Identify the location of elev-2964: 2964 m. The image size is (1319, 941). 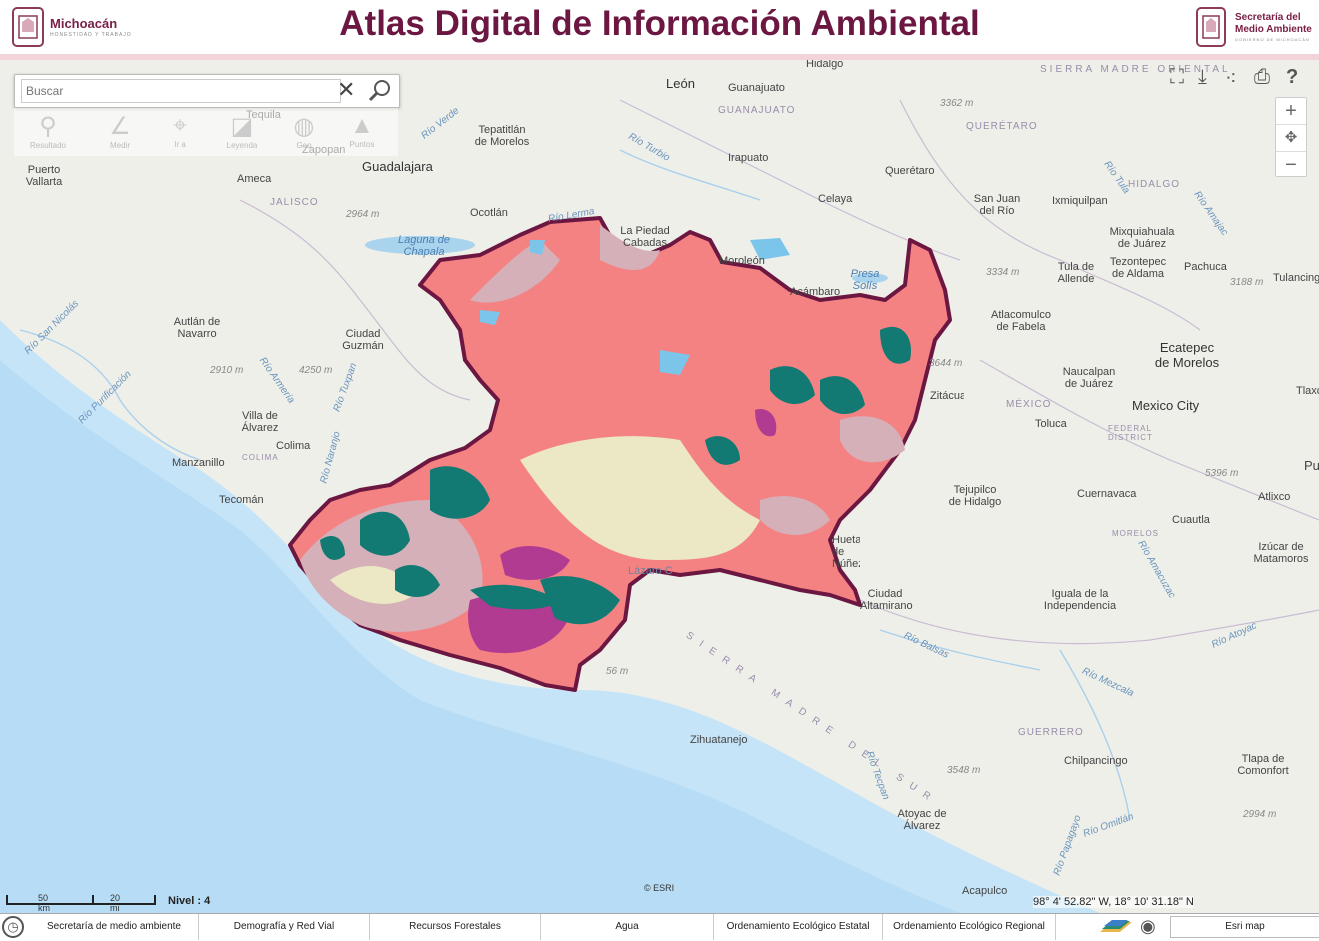
(363, 214).